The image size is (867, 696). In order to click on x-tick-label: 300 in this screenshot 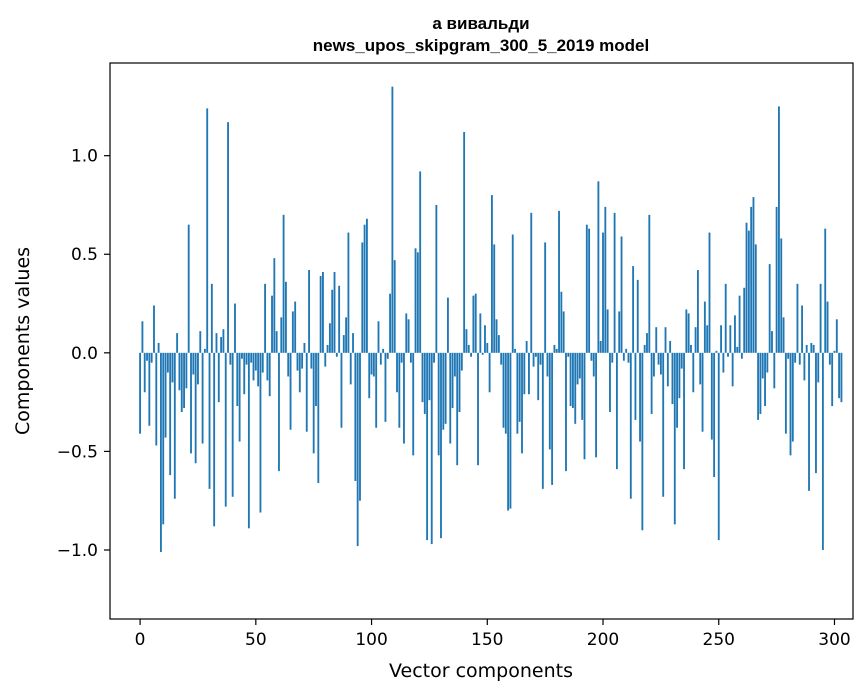, I will do `click(834, 640)`.